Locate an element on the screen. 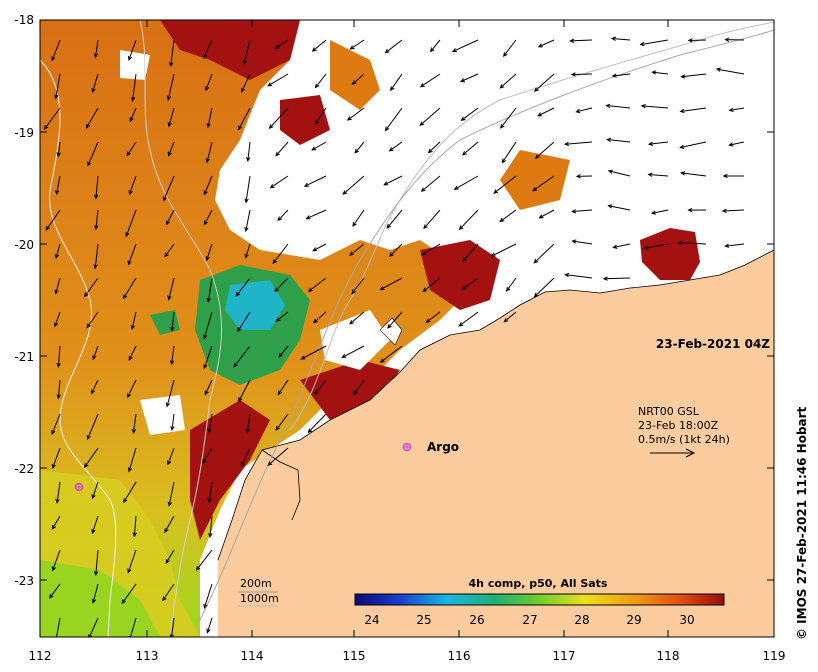 This screenshot has width=818, height=672. sst-hot-patch is located at coordinates (670, 254).